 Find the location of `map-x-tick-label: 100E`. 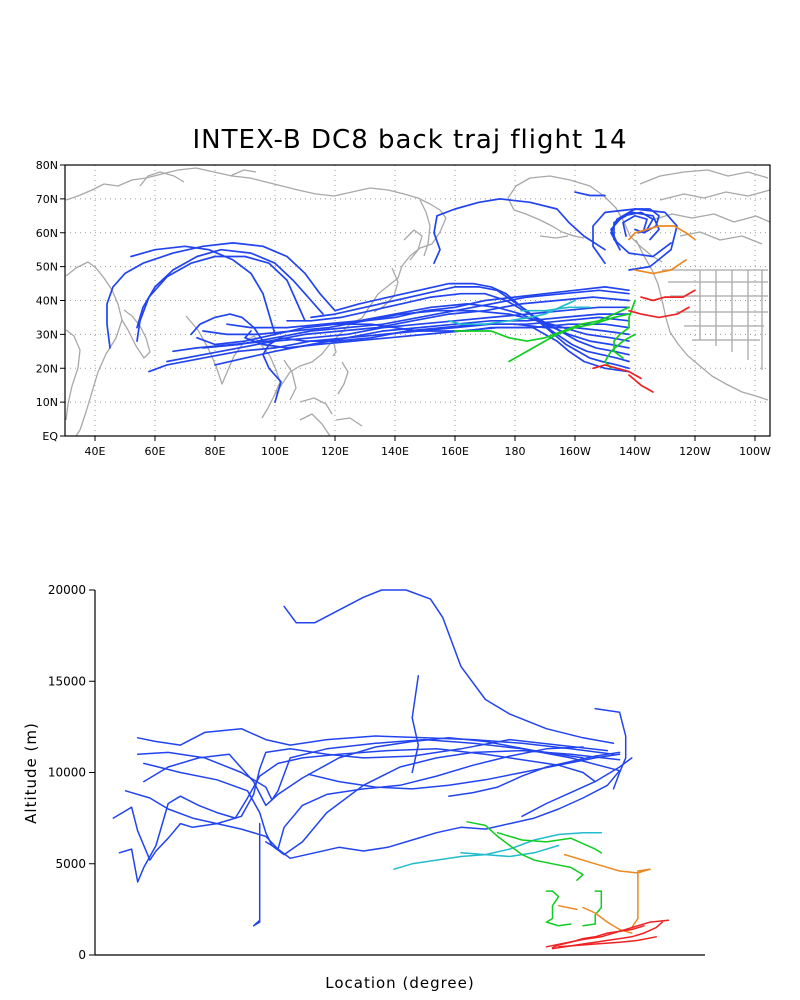

map-x-tick-label: 100E is located at coordinates (275, 451).